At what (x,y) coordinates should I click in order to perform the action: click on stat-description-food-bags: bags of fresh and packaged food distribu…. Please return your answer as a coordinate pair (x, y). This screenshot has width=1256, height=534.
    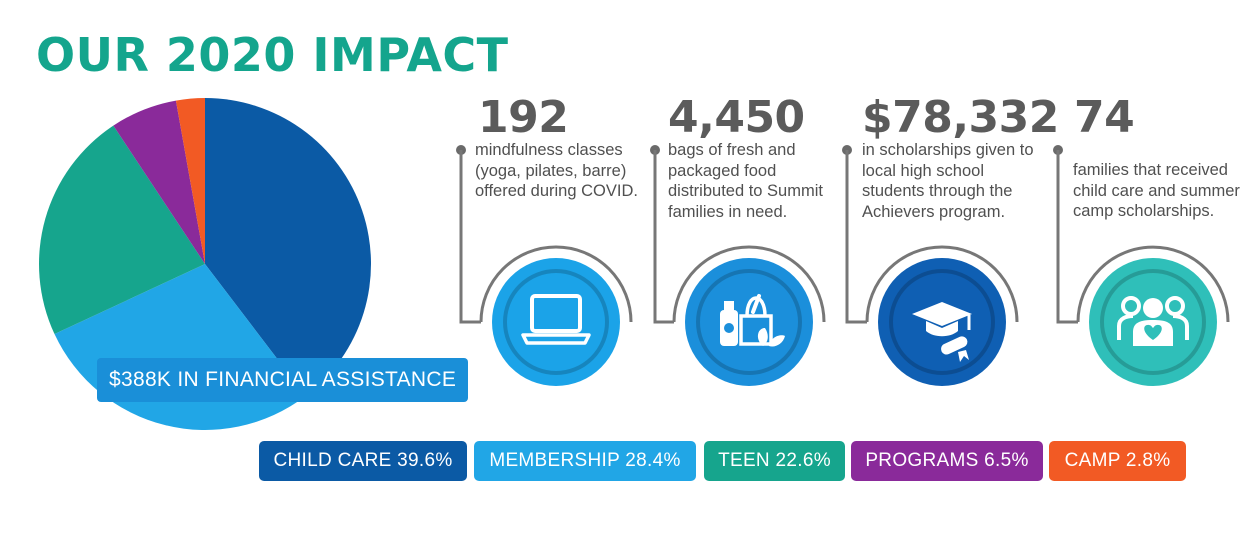
    Looking at the image, I should click on (745, 181).